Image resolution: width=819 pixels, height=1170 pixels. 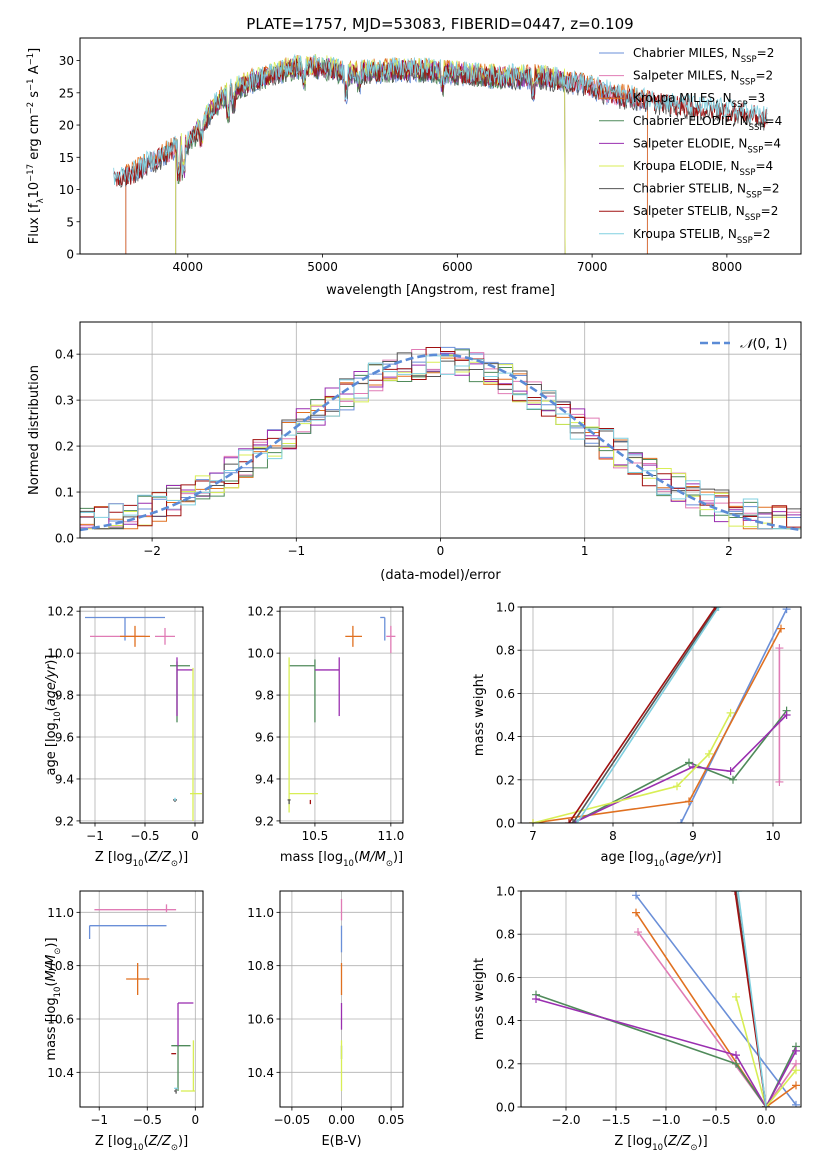 What do you see at coordinates (703, 55) in the screenshot?
I see `legend-entry: Chabrier MILES, NSSP=2` at bounding box center [703, 55].